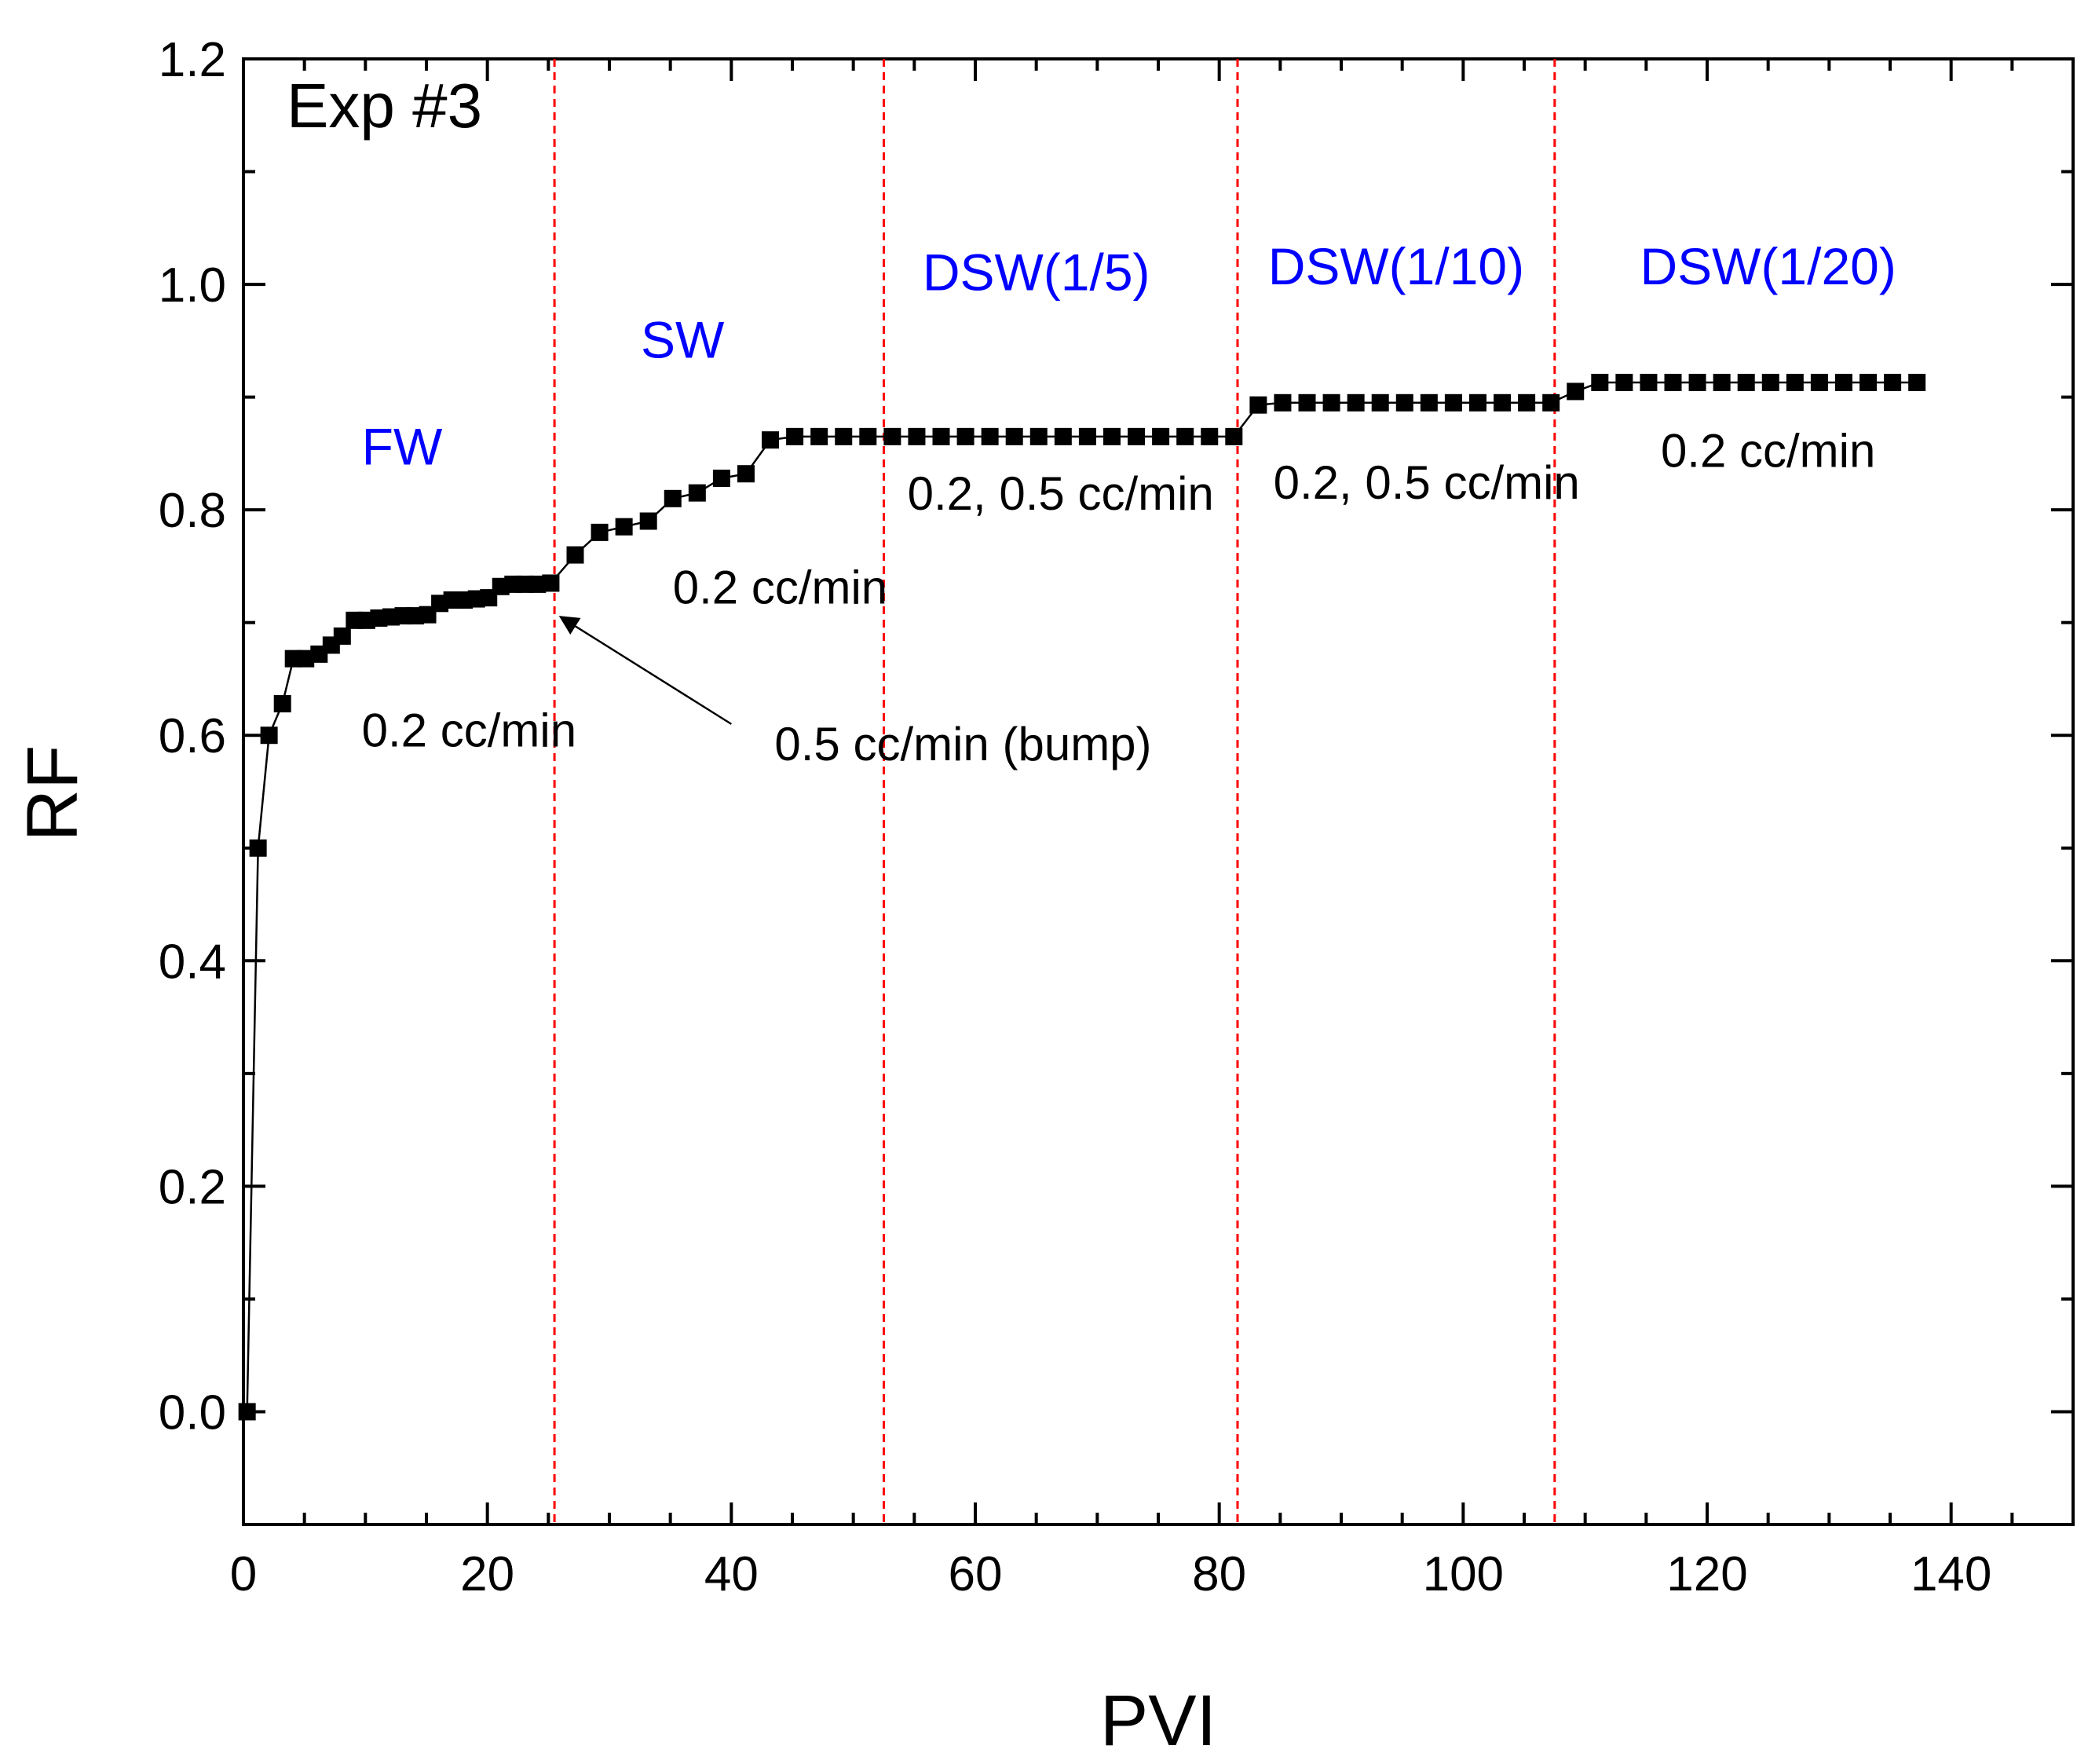  What do you see at coordinates (855, 693) in the screenshot?
I see `annotations: 0.5 cc/min (bump)` at bounding box center [855, 693].